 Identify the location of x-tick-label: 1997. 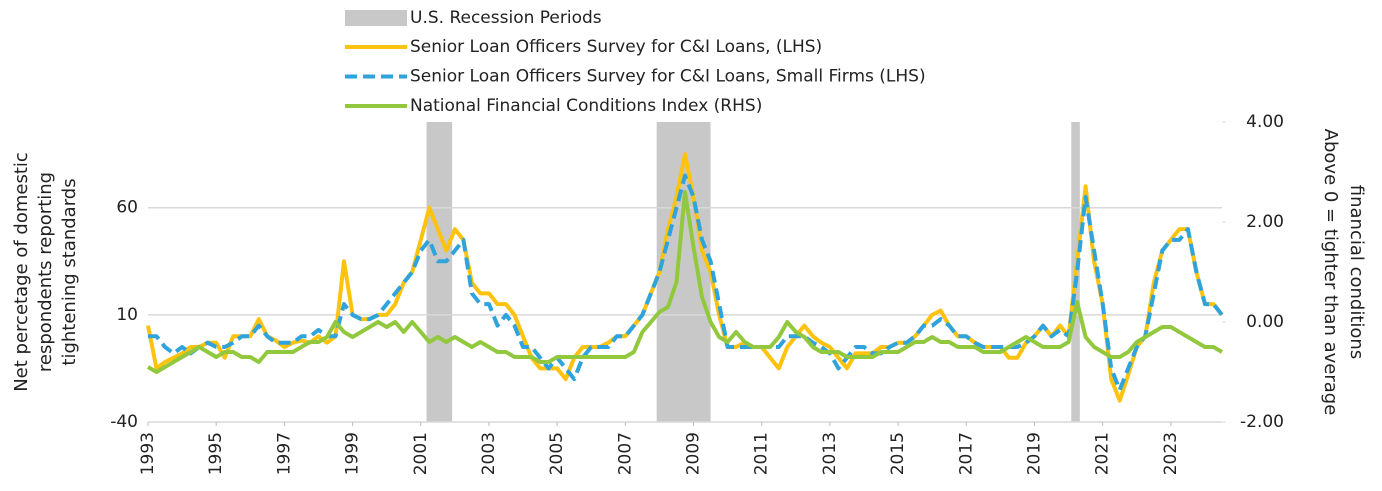
(284, 453).